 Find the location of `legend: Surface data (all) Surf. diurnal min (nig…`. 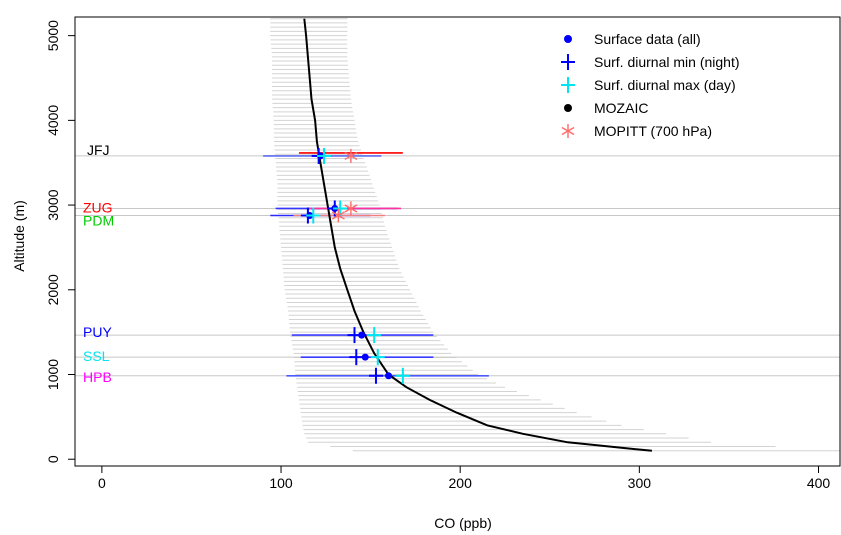

legend: Surface data (all) Surf. diurnal min (nig… is located at coordinates (650, 85).